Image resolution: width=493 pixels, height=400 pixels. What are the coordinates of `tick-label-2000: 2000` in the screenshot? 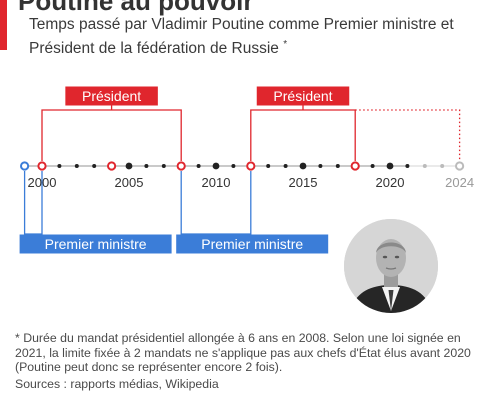 It's located at (42, 182).